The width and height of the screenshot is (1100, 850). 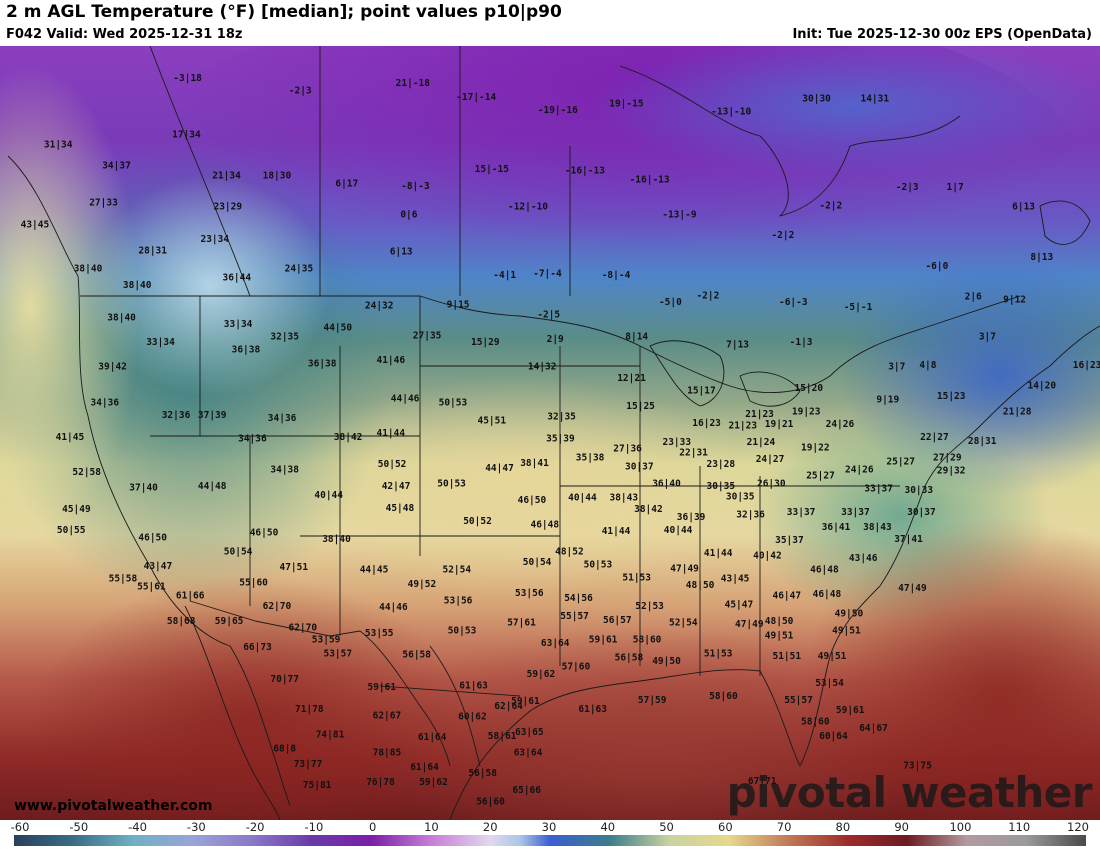 I want to click on point-value-label: 53|56, so click(x=529, y=593).